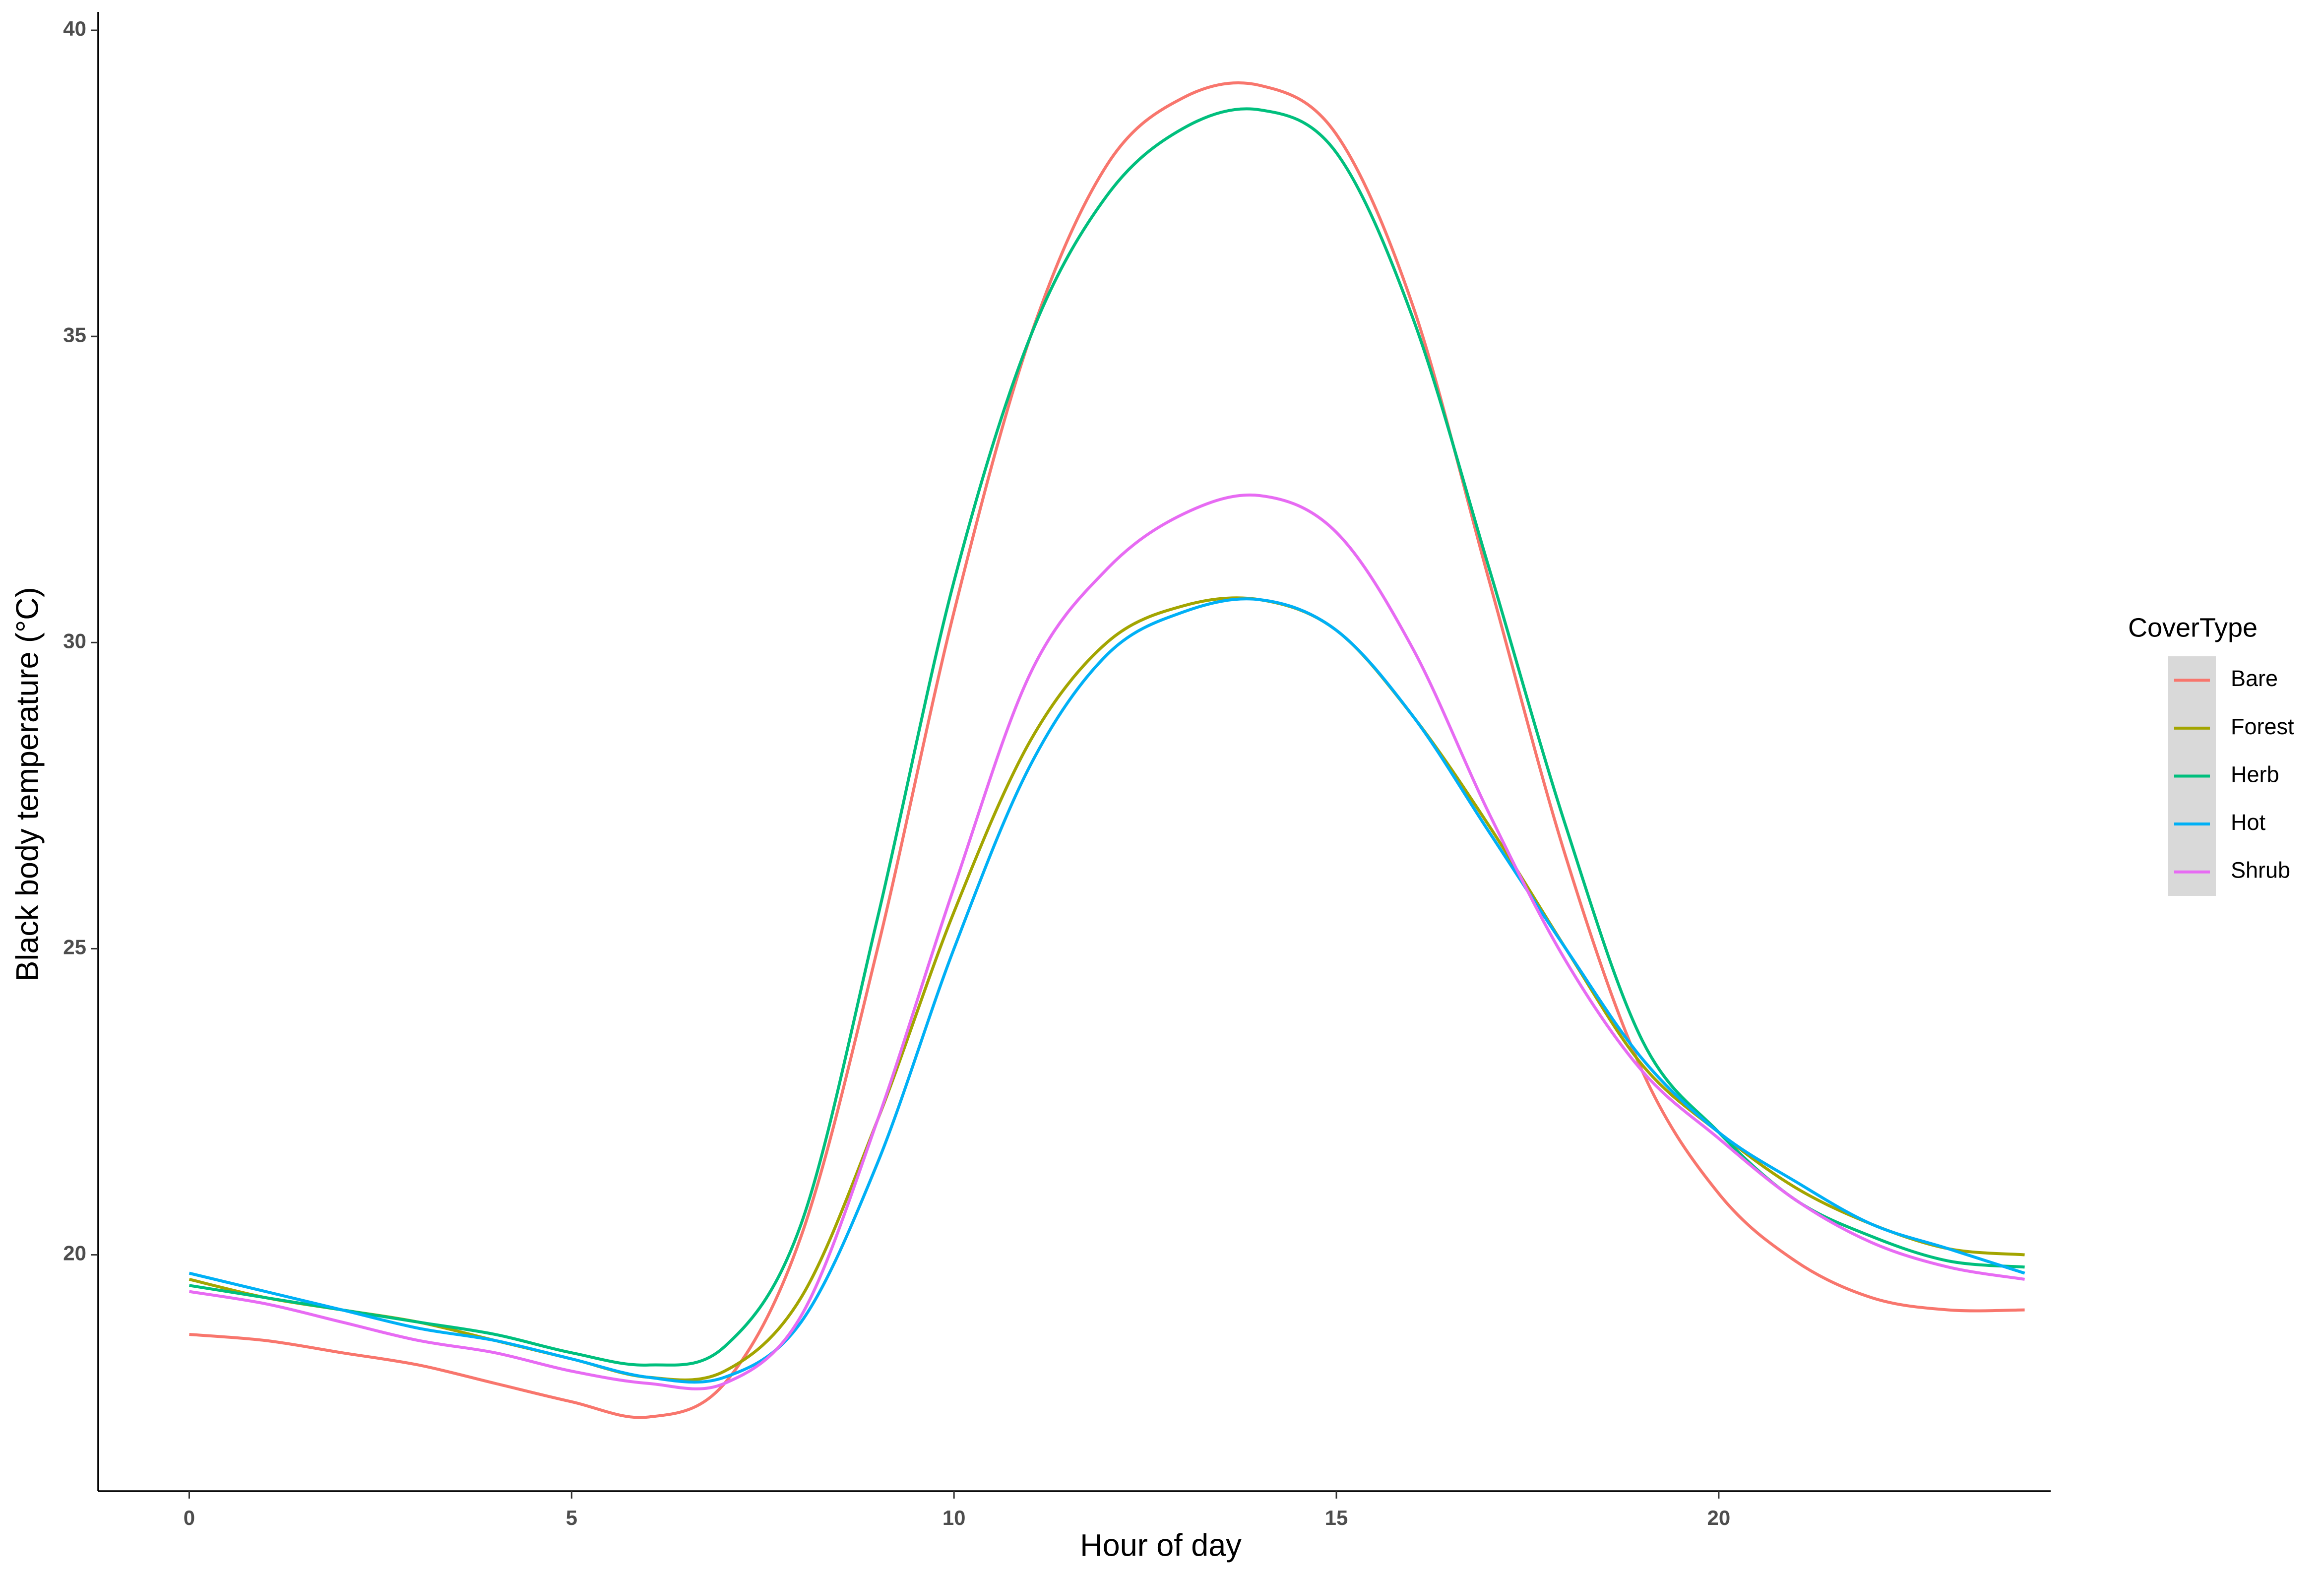 This screenshot has height=1573, width=2324. Describe the element at coordinates (571, 1517) in the screenshot. I see `x-tick-label: 5` at that location.